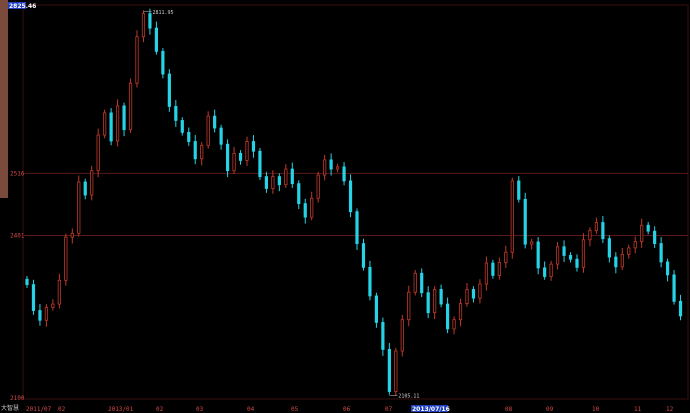 This screenshot has height=413, width=690. What do you see at coordinates (162, 13) in the screenshot?
I see `high-annotation: 2811.95` at bounding box center [162, 13].